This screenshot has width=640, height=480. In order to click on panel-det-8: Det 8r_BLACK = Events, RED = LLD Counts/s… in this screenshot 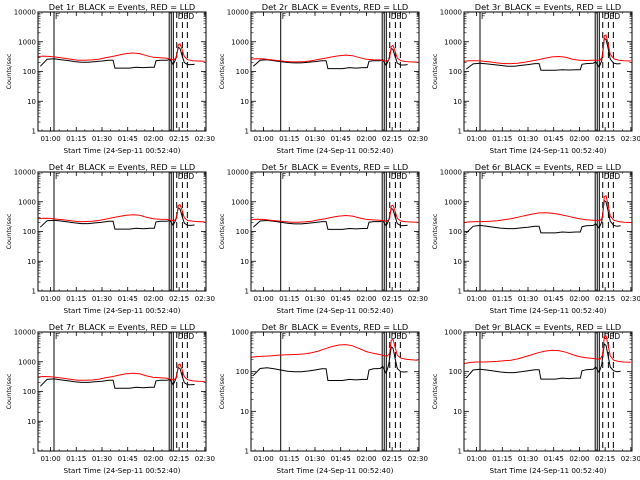, I will do `click(323, 398)`.